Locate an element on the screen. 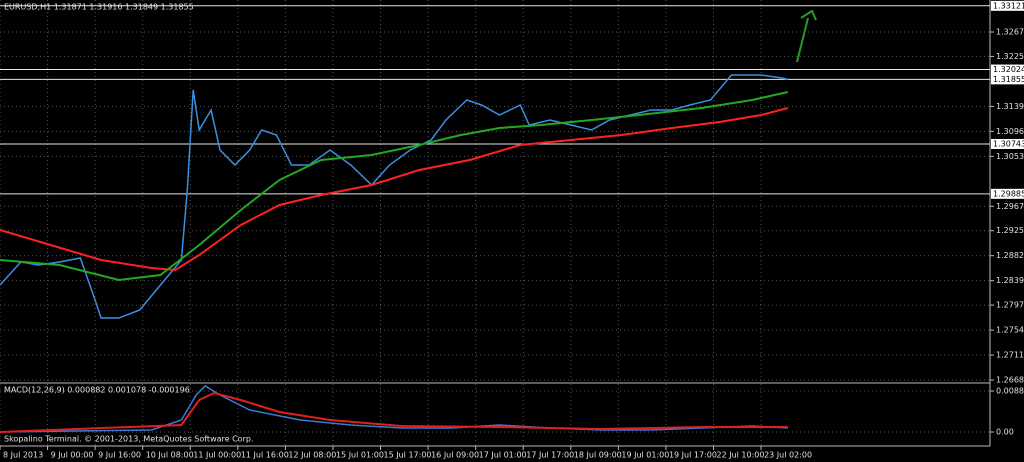  price-level-label: 1.30743 is located at coordinates (1008, 143).